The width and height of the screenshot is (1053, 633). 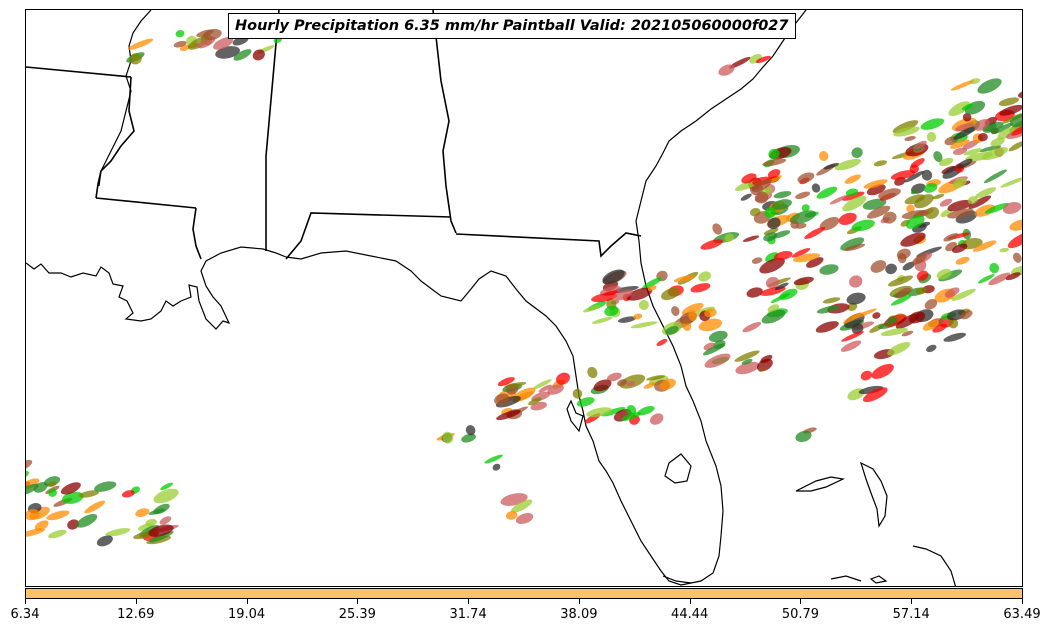 What do you see at coordinates (136, 614) in the screenshot?
I see `colorbar-tick-label: 12.69` at bounding box center [136, 614].